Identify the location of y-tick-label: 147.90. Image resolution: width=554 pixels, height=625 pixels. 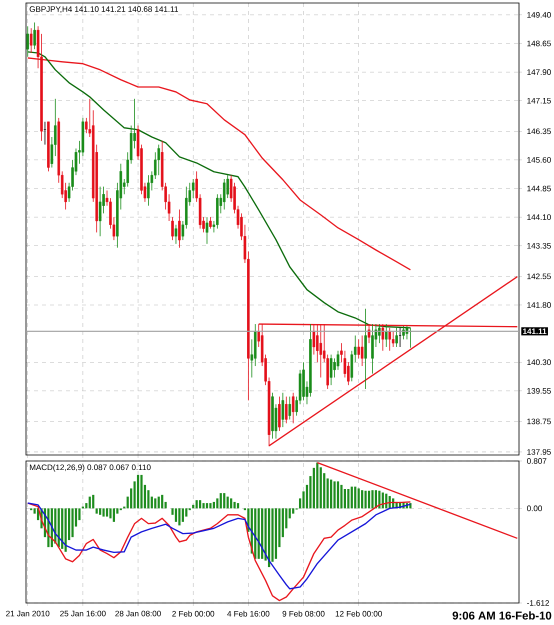
(539, 72).